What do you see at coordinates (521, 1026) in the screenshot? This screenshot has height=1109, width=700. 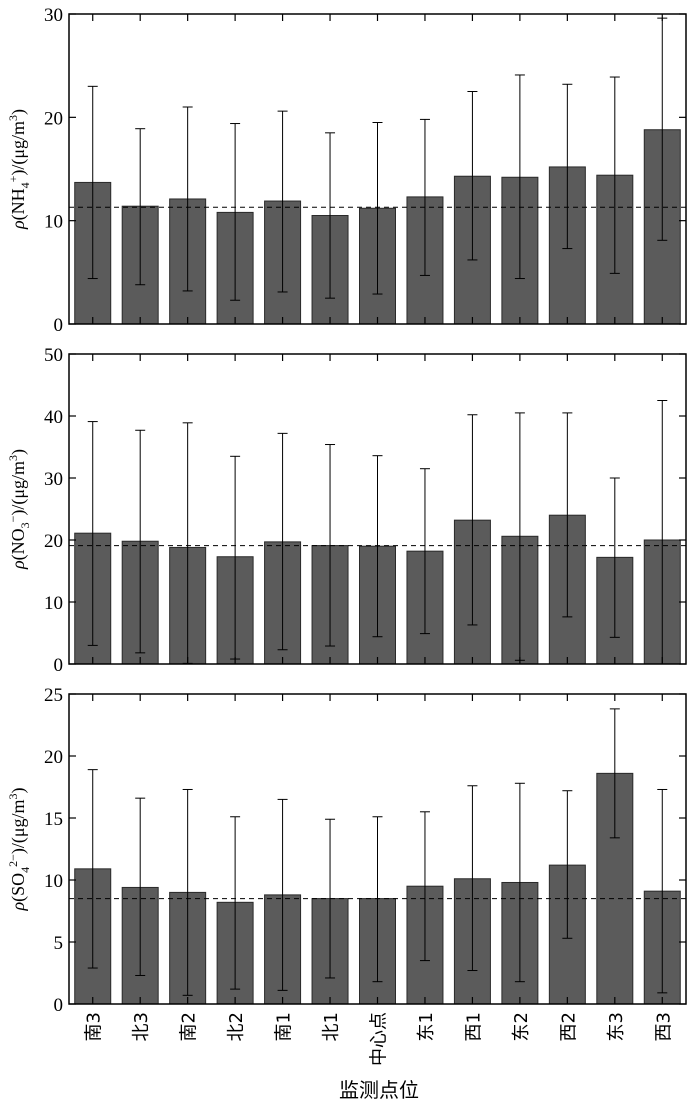 I see `x-tick-label-东2: 东2` at bounding box center [521, 1026].